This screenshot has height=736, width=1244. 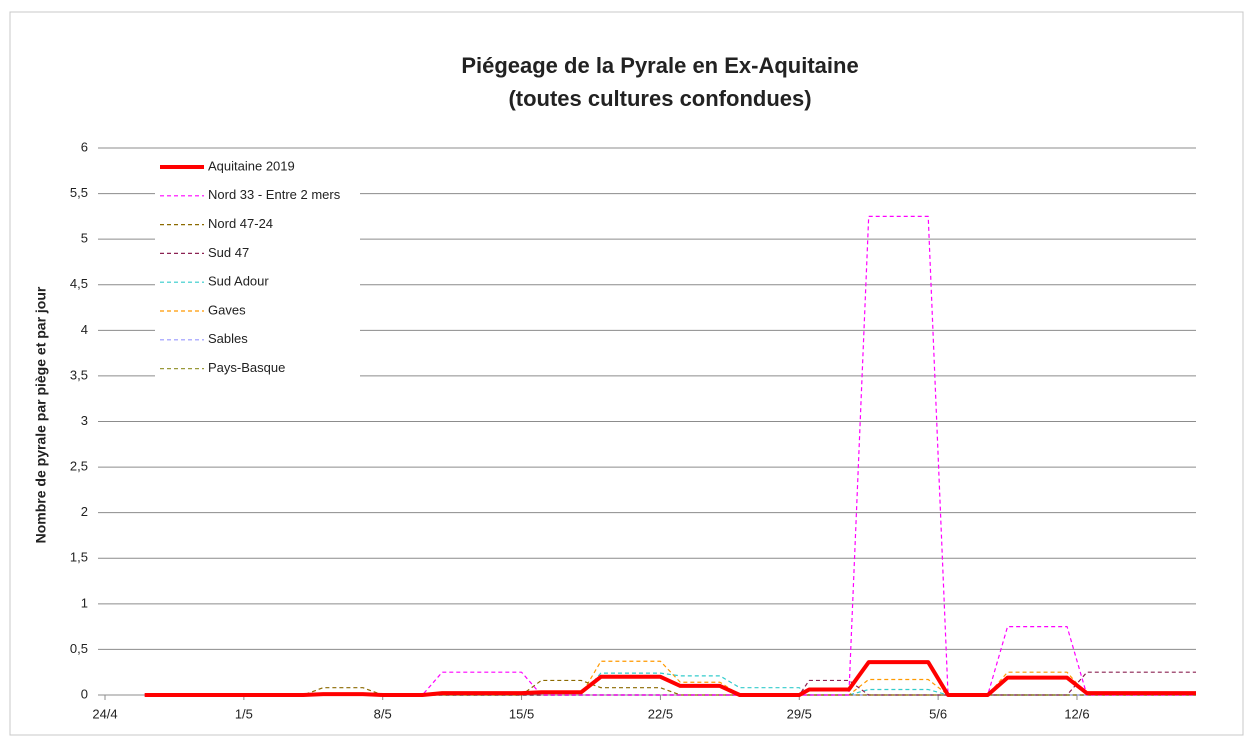 What do you see at coordinates (1076, 713) in the screenshot?
I see `x-tick-label: 12/6` at bounding box center [1076, 713].